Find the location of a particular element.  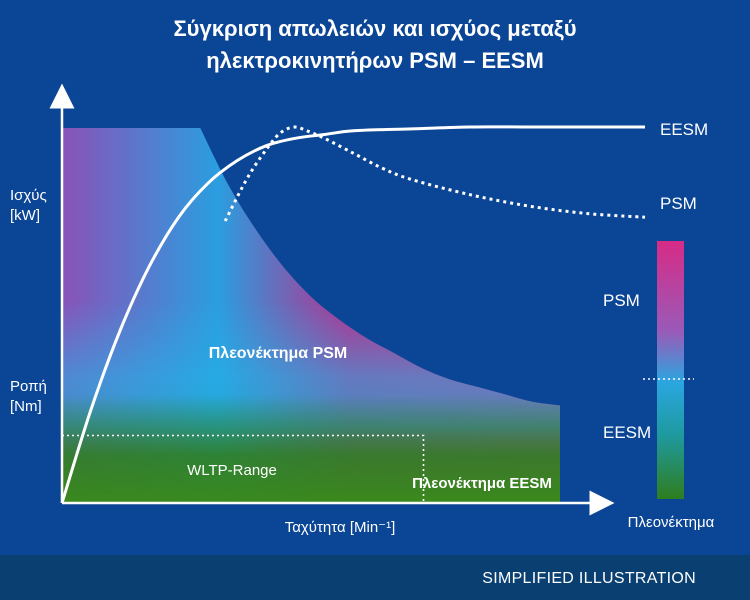

wltp-range-box is located at coordinates (243, 468).